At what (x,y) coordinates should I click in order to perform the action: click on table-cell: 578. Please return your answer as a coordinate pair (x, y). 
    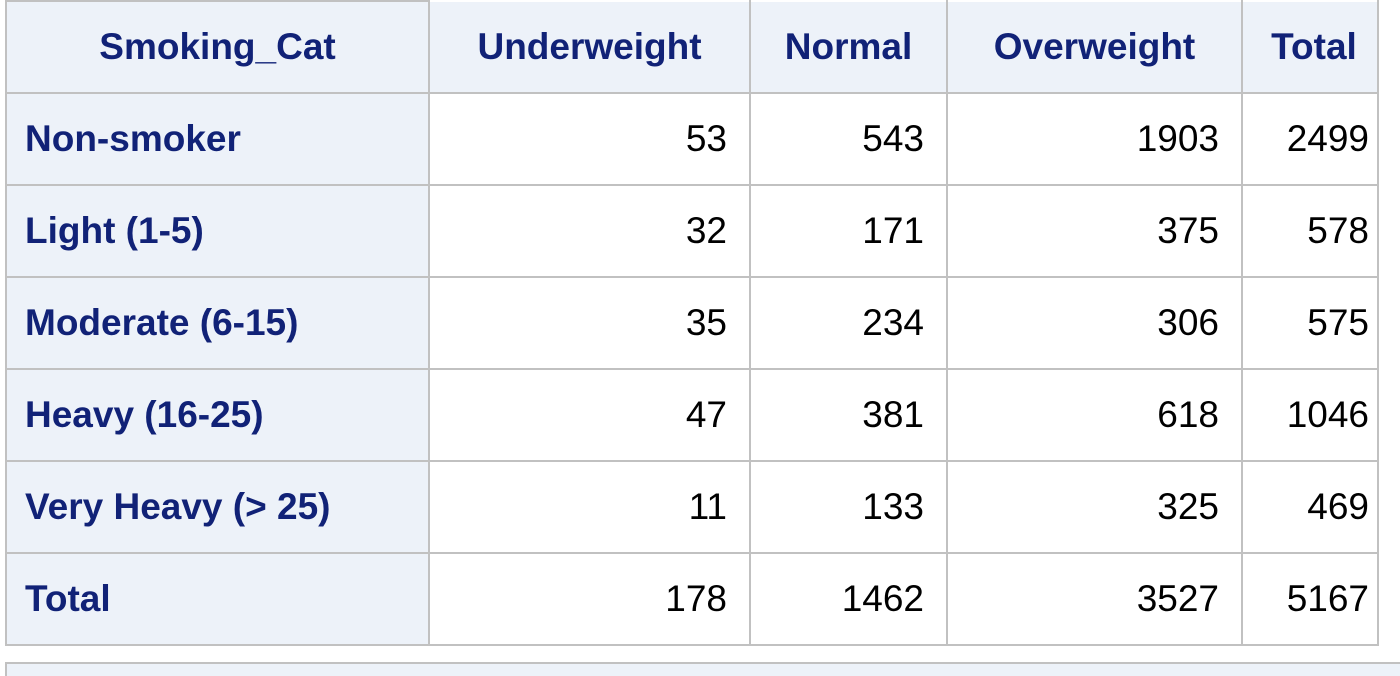
    Looking at the image, I should click on (1310, 231).